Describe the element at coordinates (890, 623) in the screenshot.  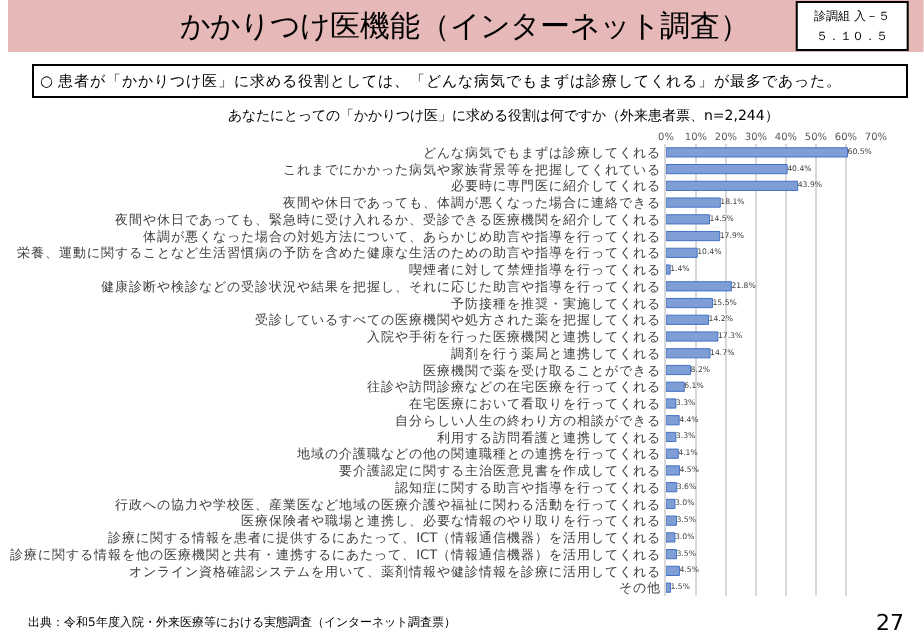
I see `text: 27` at that location.